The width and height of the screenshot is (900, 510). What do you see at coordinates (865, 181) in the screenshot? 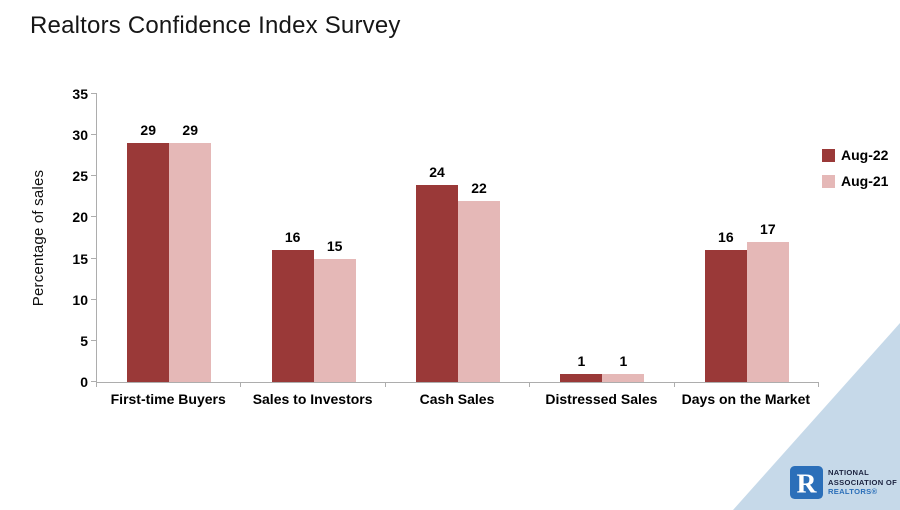
I see `legend-label: Aug-21` at bounding box center [865, 181].